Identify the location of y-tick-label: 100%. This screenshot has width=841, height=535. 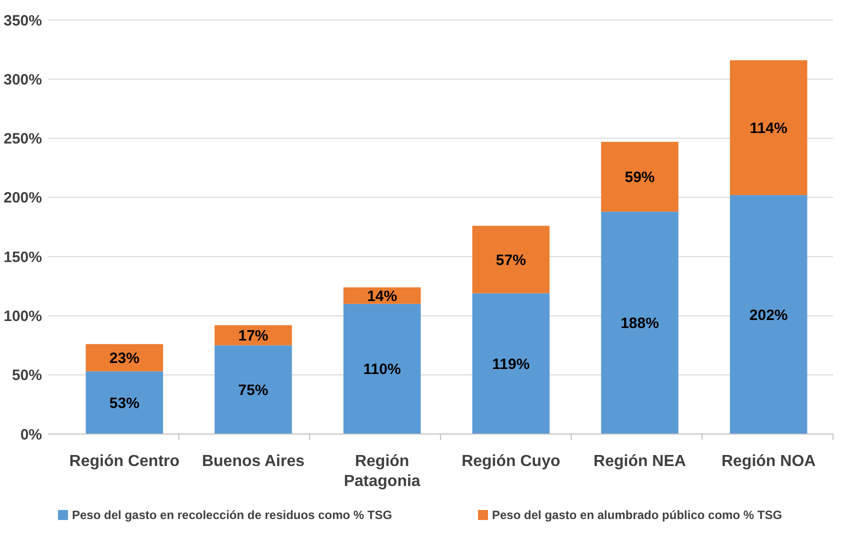
(23, 316).